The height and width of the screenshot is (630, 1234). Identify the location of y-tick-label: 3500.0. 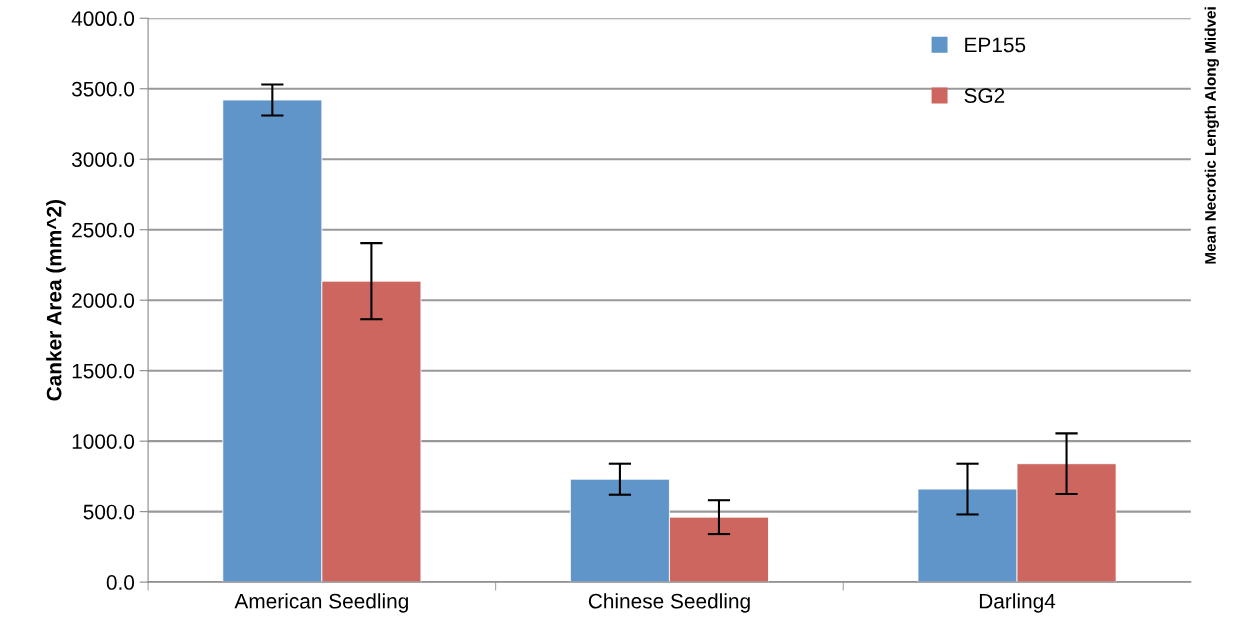
(103, 89).